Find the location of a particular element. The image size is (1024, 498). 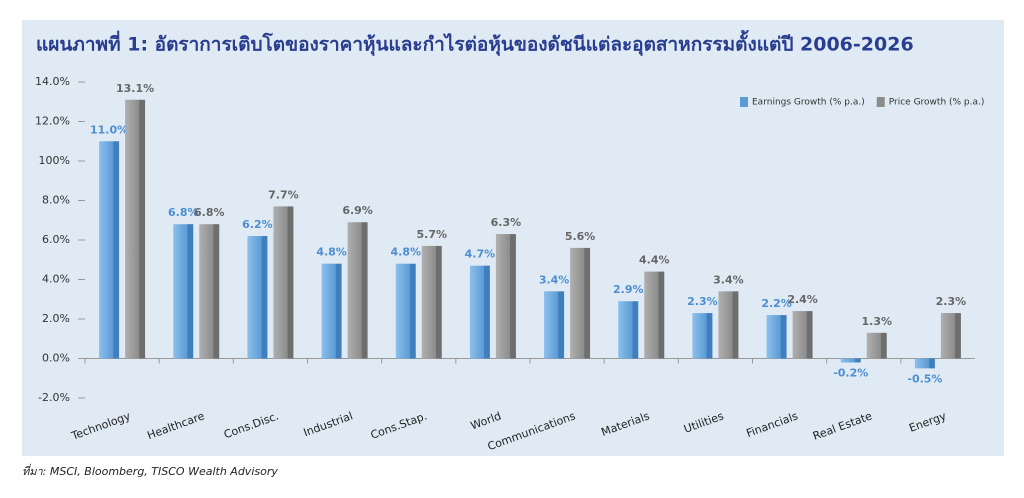

value-label: 2.2% is located at coordinates (776, 303).